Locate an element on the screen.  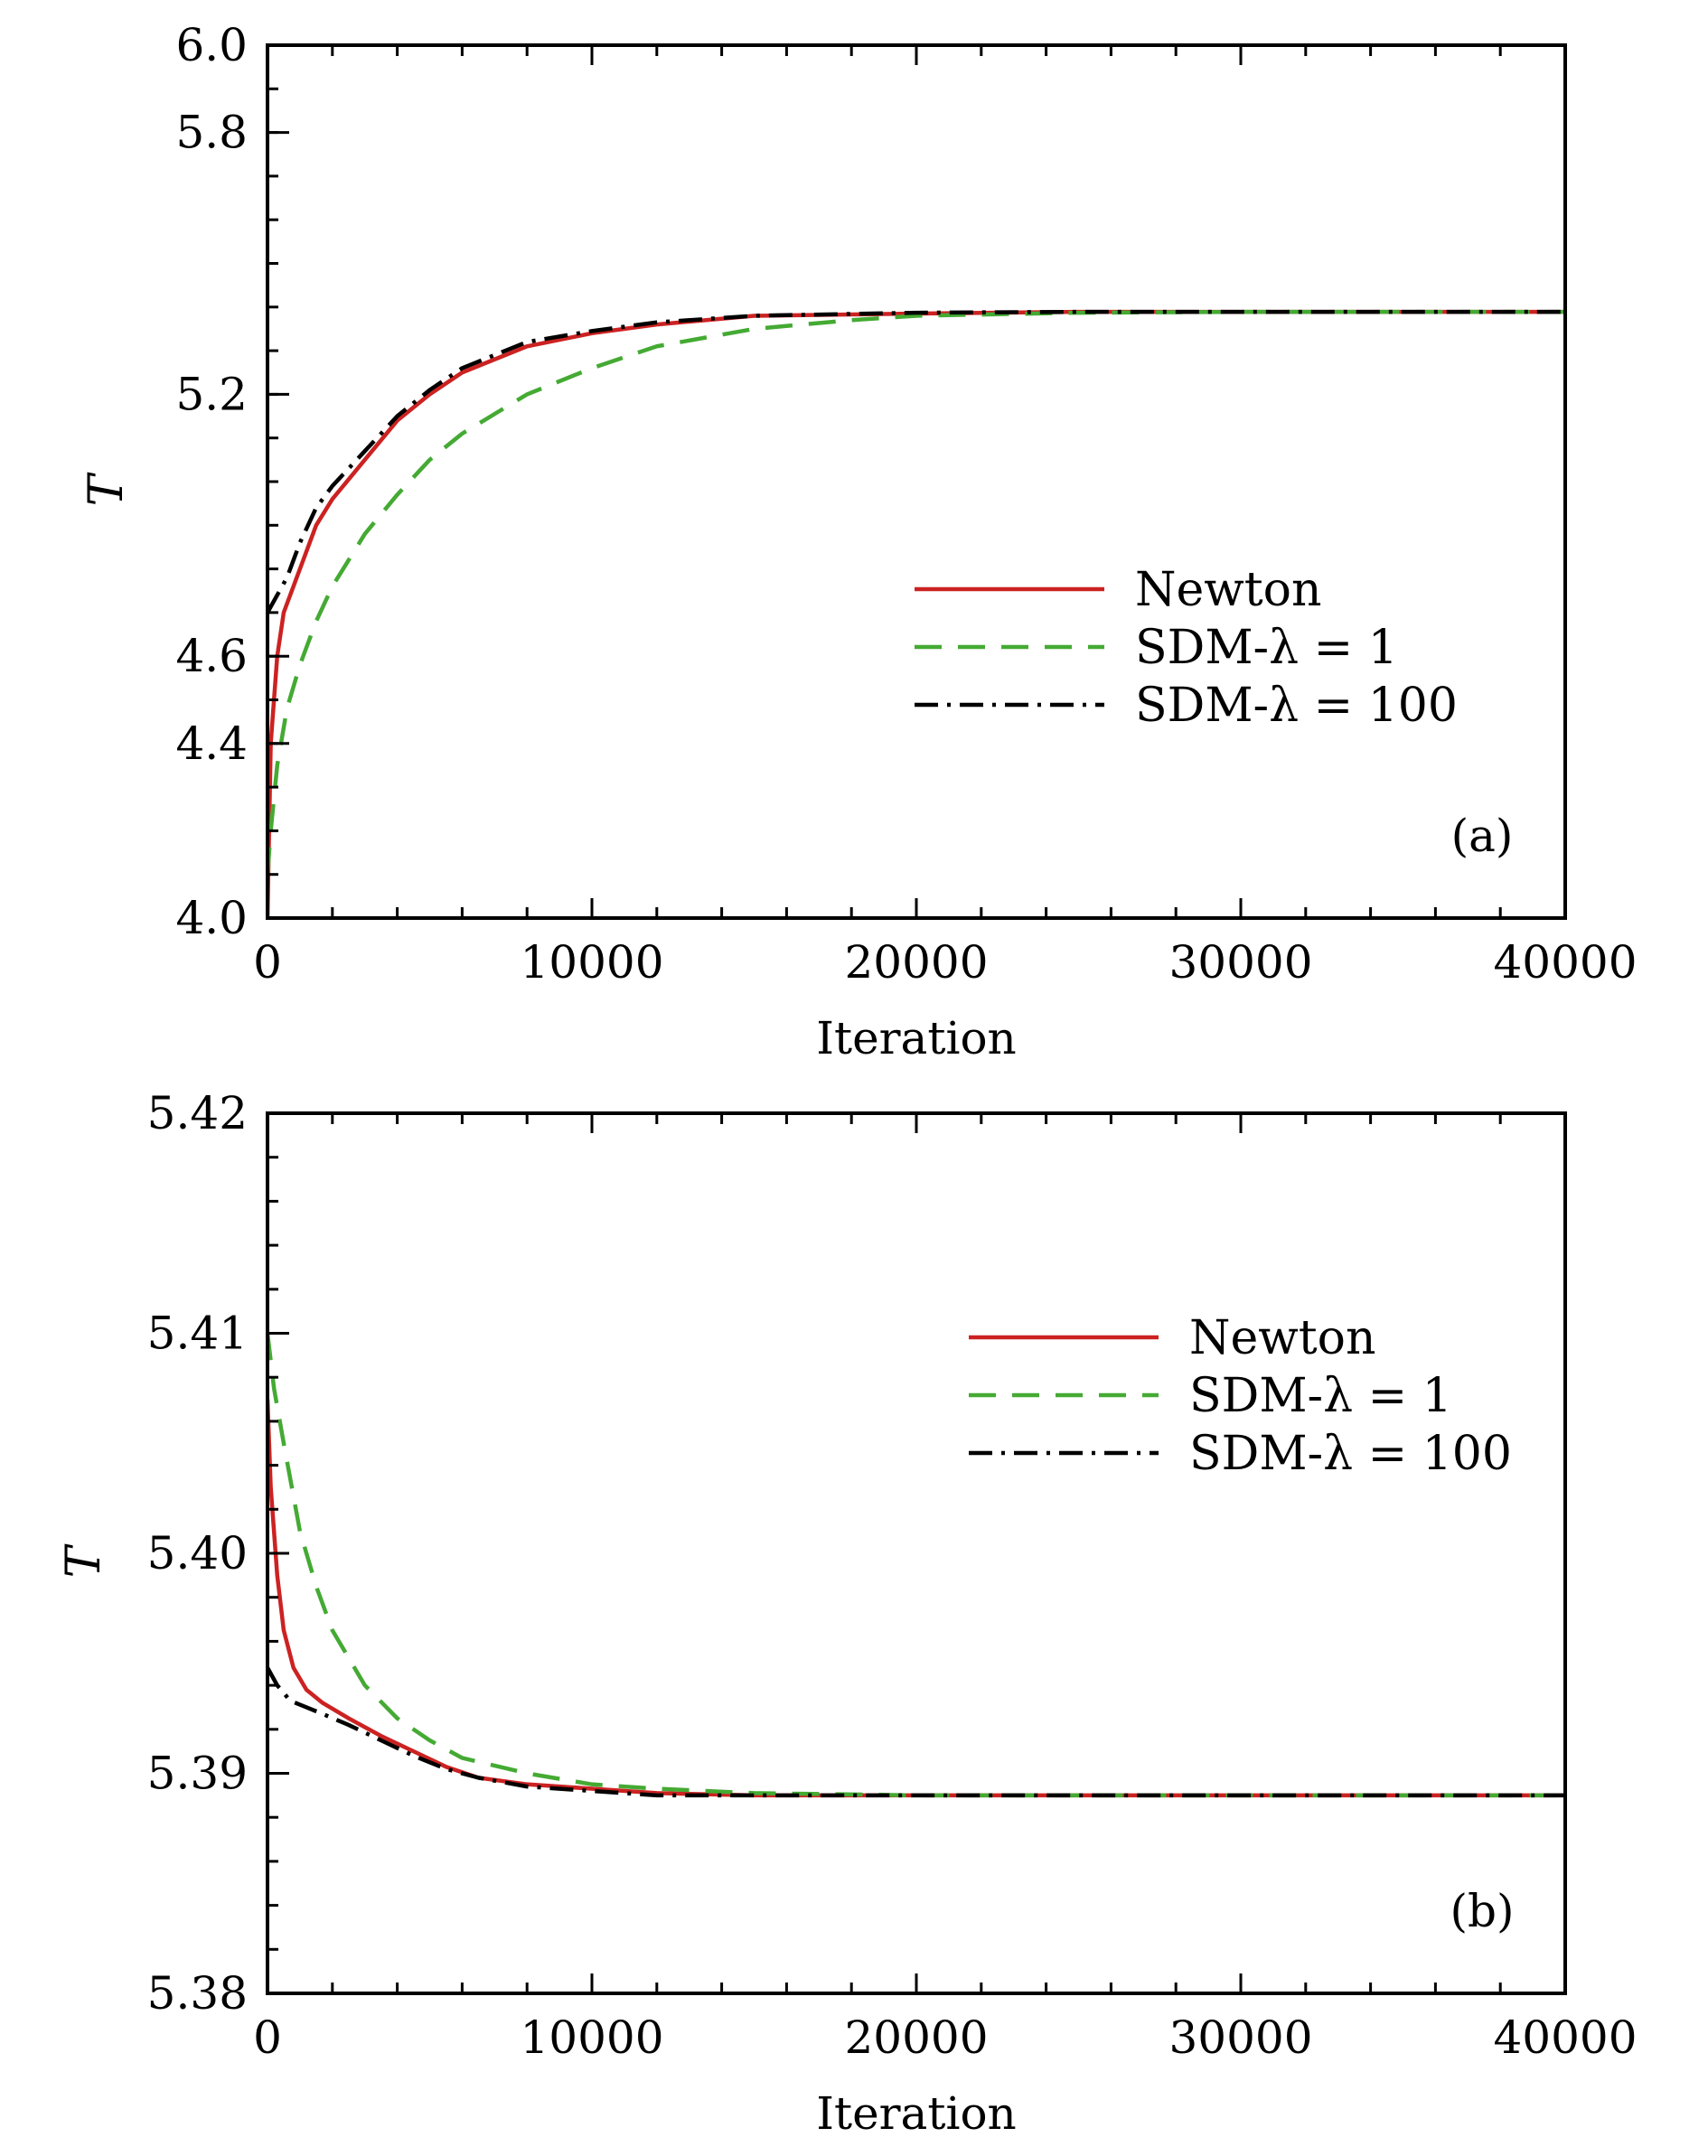
y-tick-label: 5.38 is located at coordinates (197, 1994).